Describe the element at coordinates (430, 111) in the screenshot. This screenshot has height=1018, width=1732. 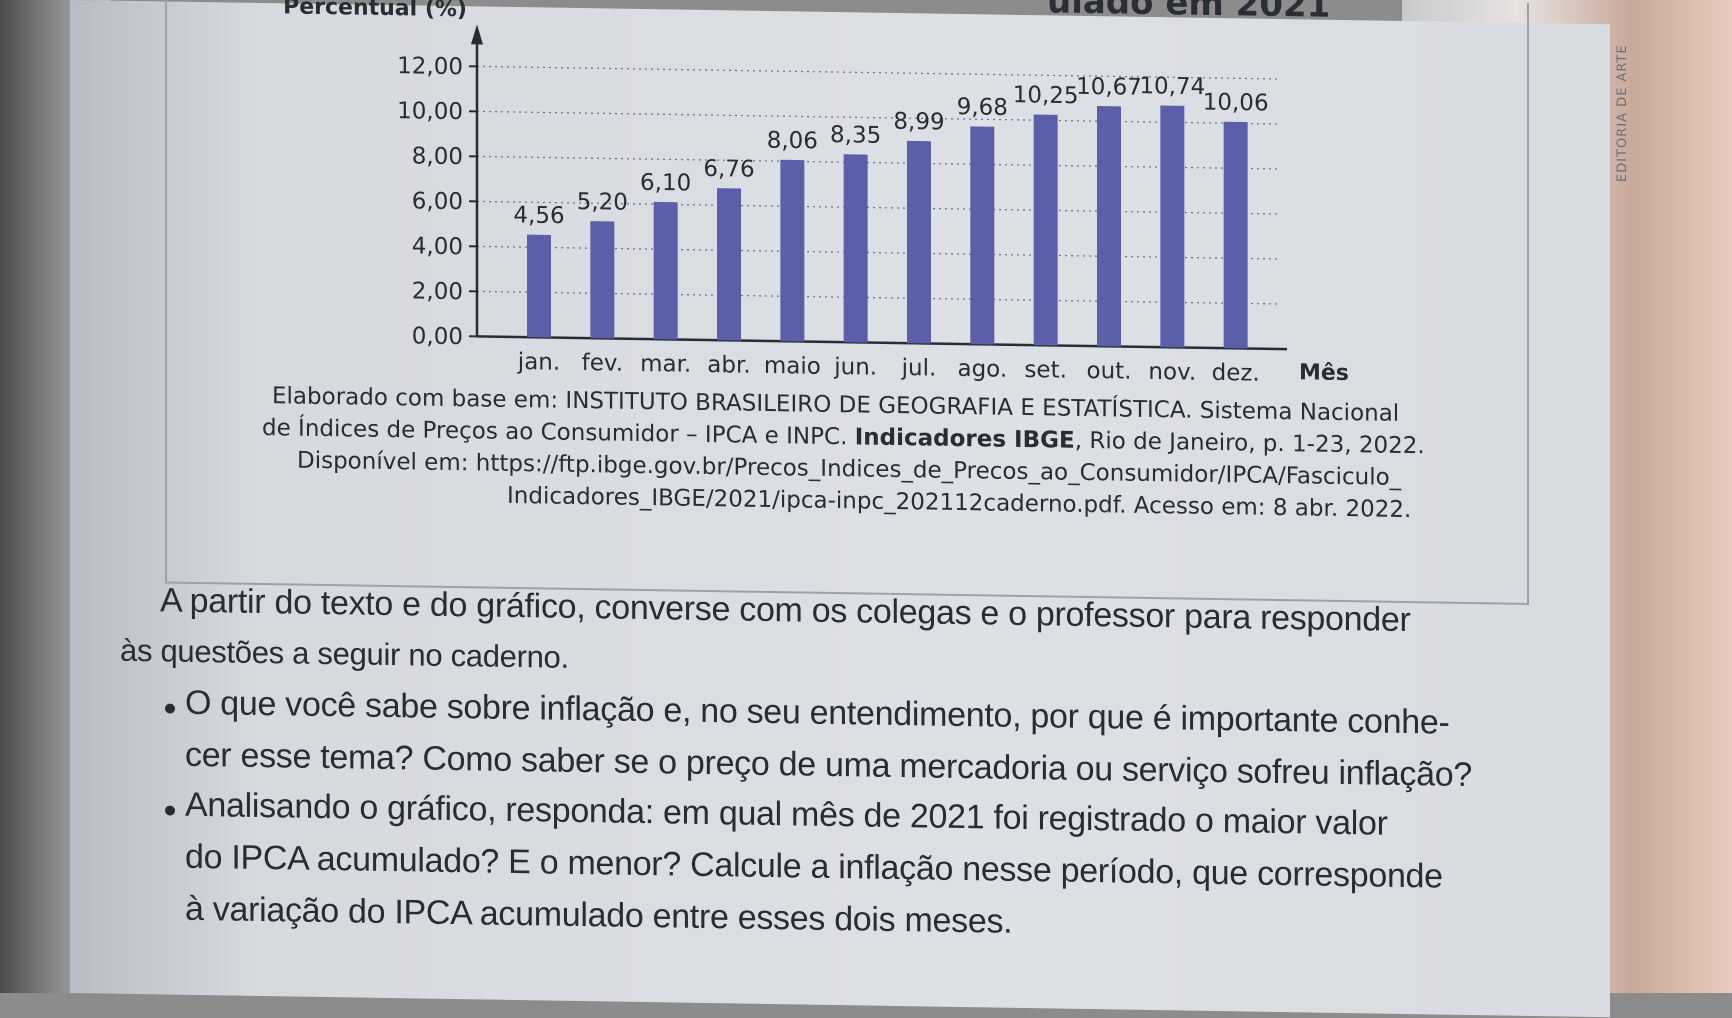
I see `y-tick-label: 10,00` at that location.